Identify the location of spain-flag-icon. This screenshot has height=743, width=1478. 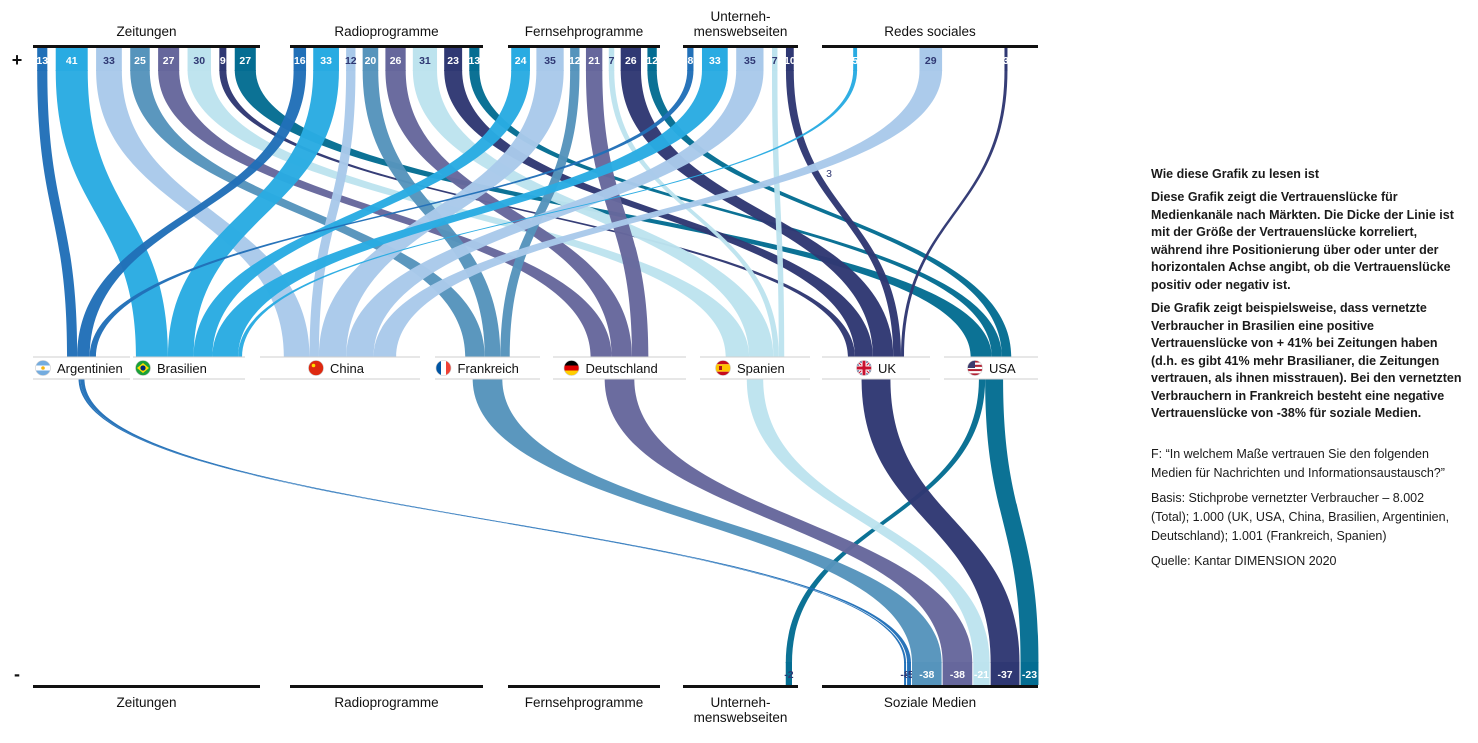
(723, 368).